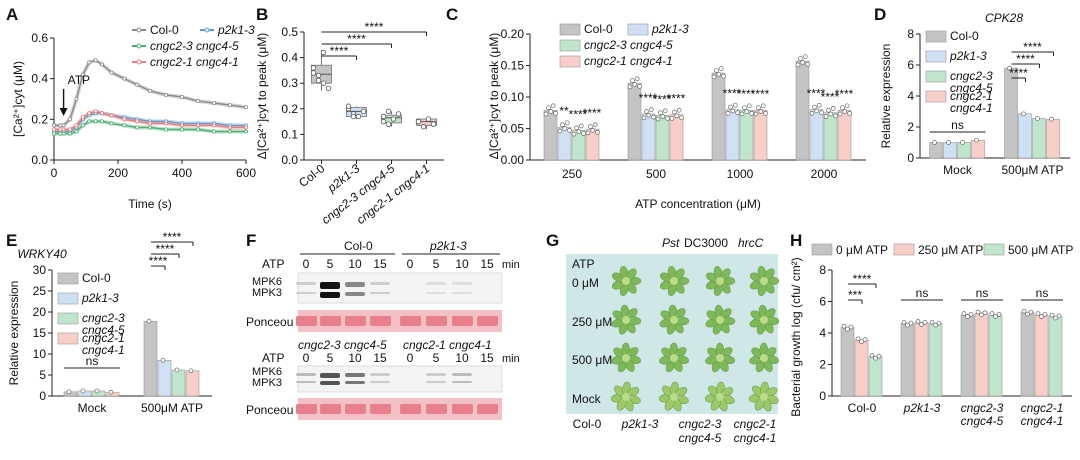 This screenshot has height=460, width=1080. What do you see at coordinates (311, 175) in the screenshot?
I see `chart-b-x-tick-label: Col-0` at bounding box center [311, 175].